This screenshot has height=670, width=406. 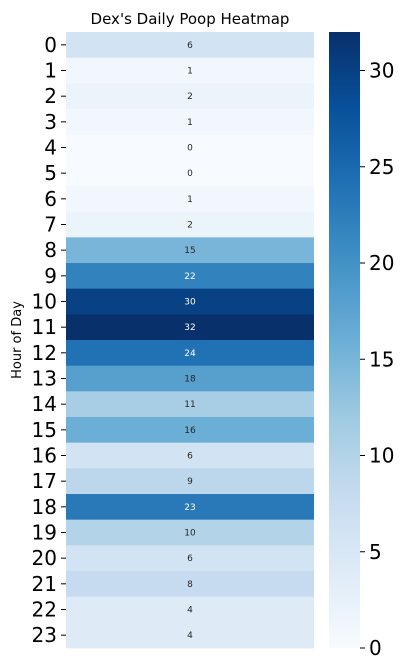 I want to click on y-tick-label: 2, so click(x=50, y=96).